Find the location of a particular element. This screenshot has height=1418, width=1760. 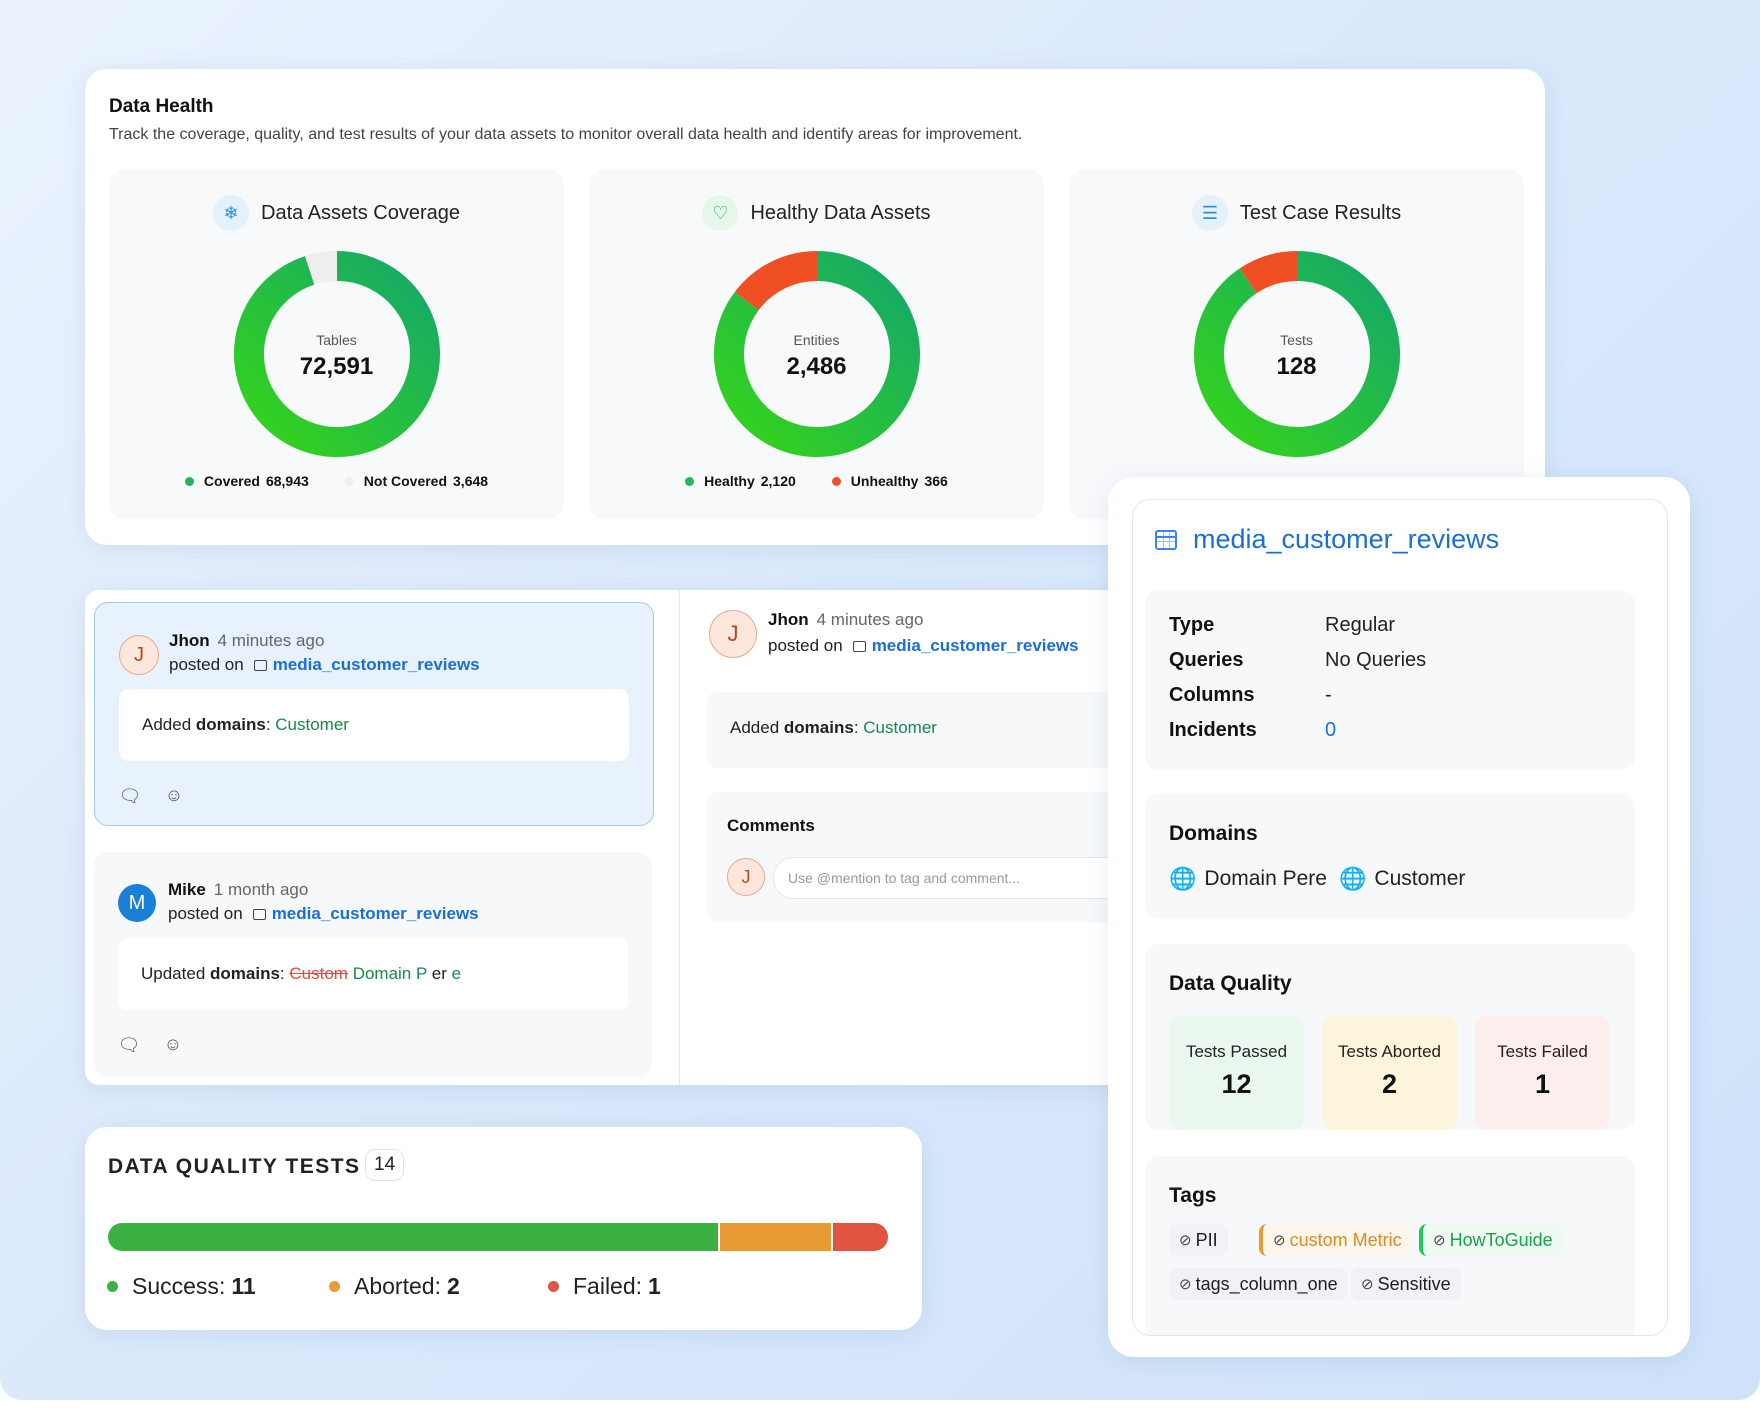

legend-label-covered: Covered is located at coordinates (231, 481).